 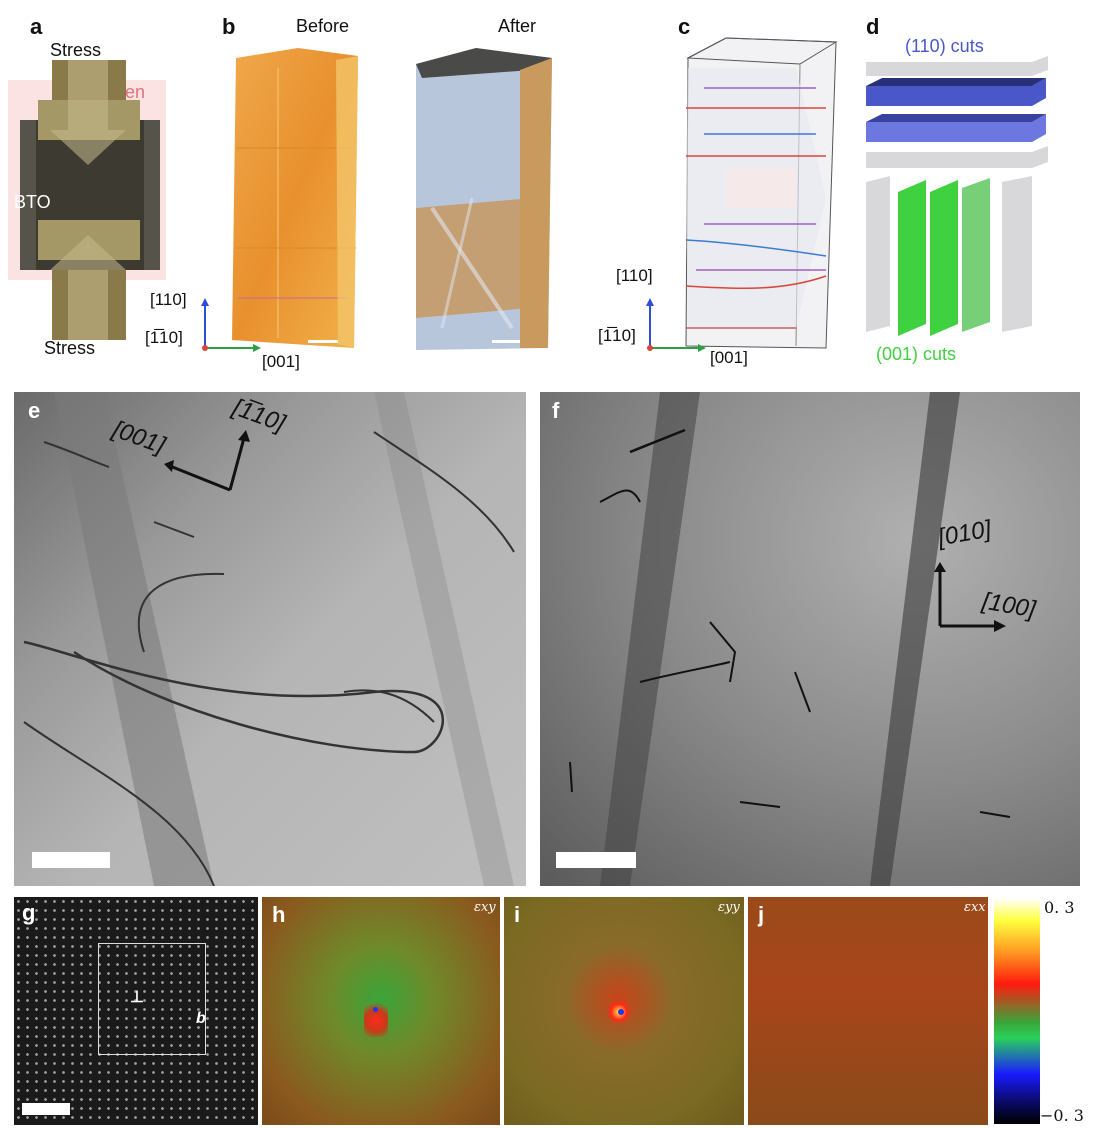 What do you see at coordinates (168, 299) in the screenshot?
I see `axis-label-110-b: [110]` at bounding box center [168, 299].